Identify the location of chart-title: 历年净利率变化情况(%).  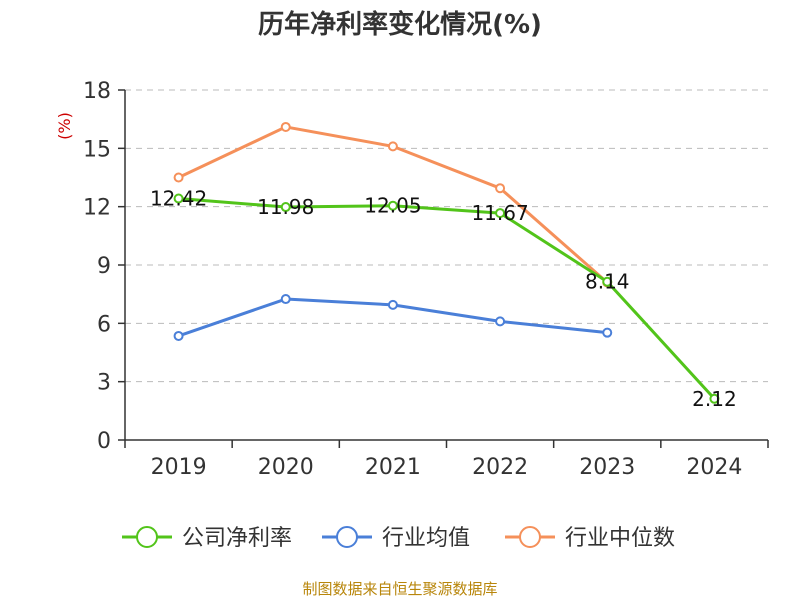
(400, 24).